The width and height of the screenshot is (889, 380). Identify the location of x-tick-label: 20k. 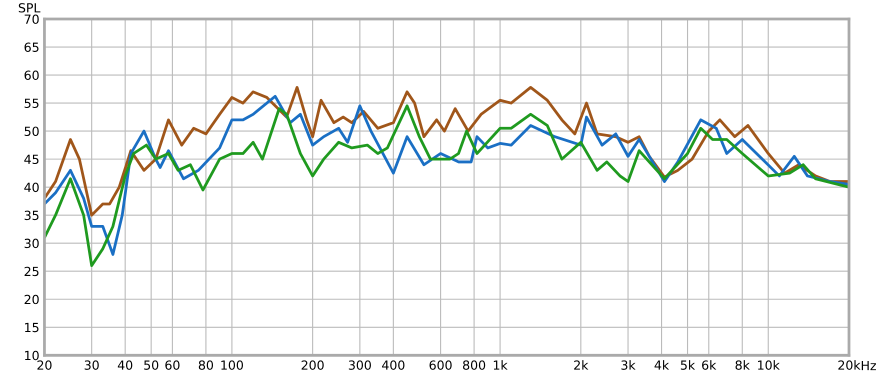
(849, 365).